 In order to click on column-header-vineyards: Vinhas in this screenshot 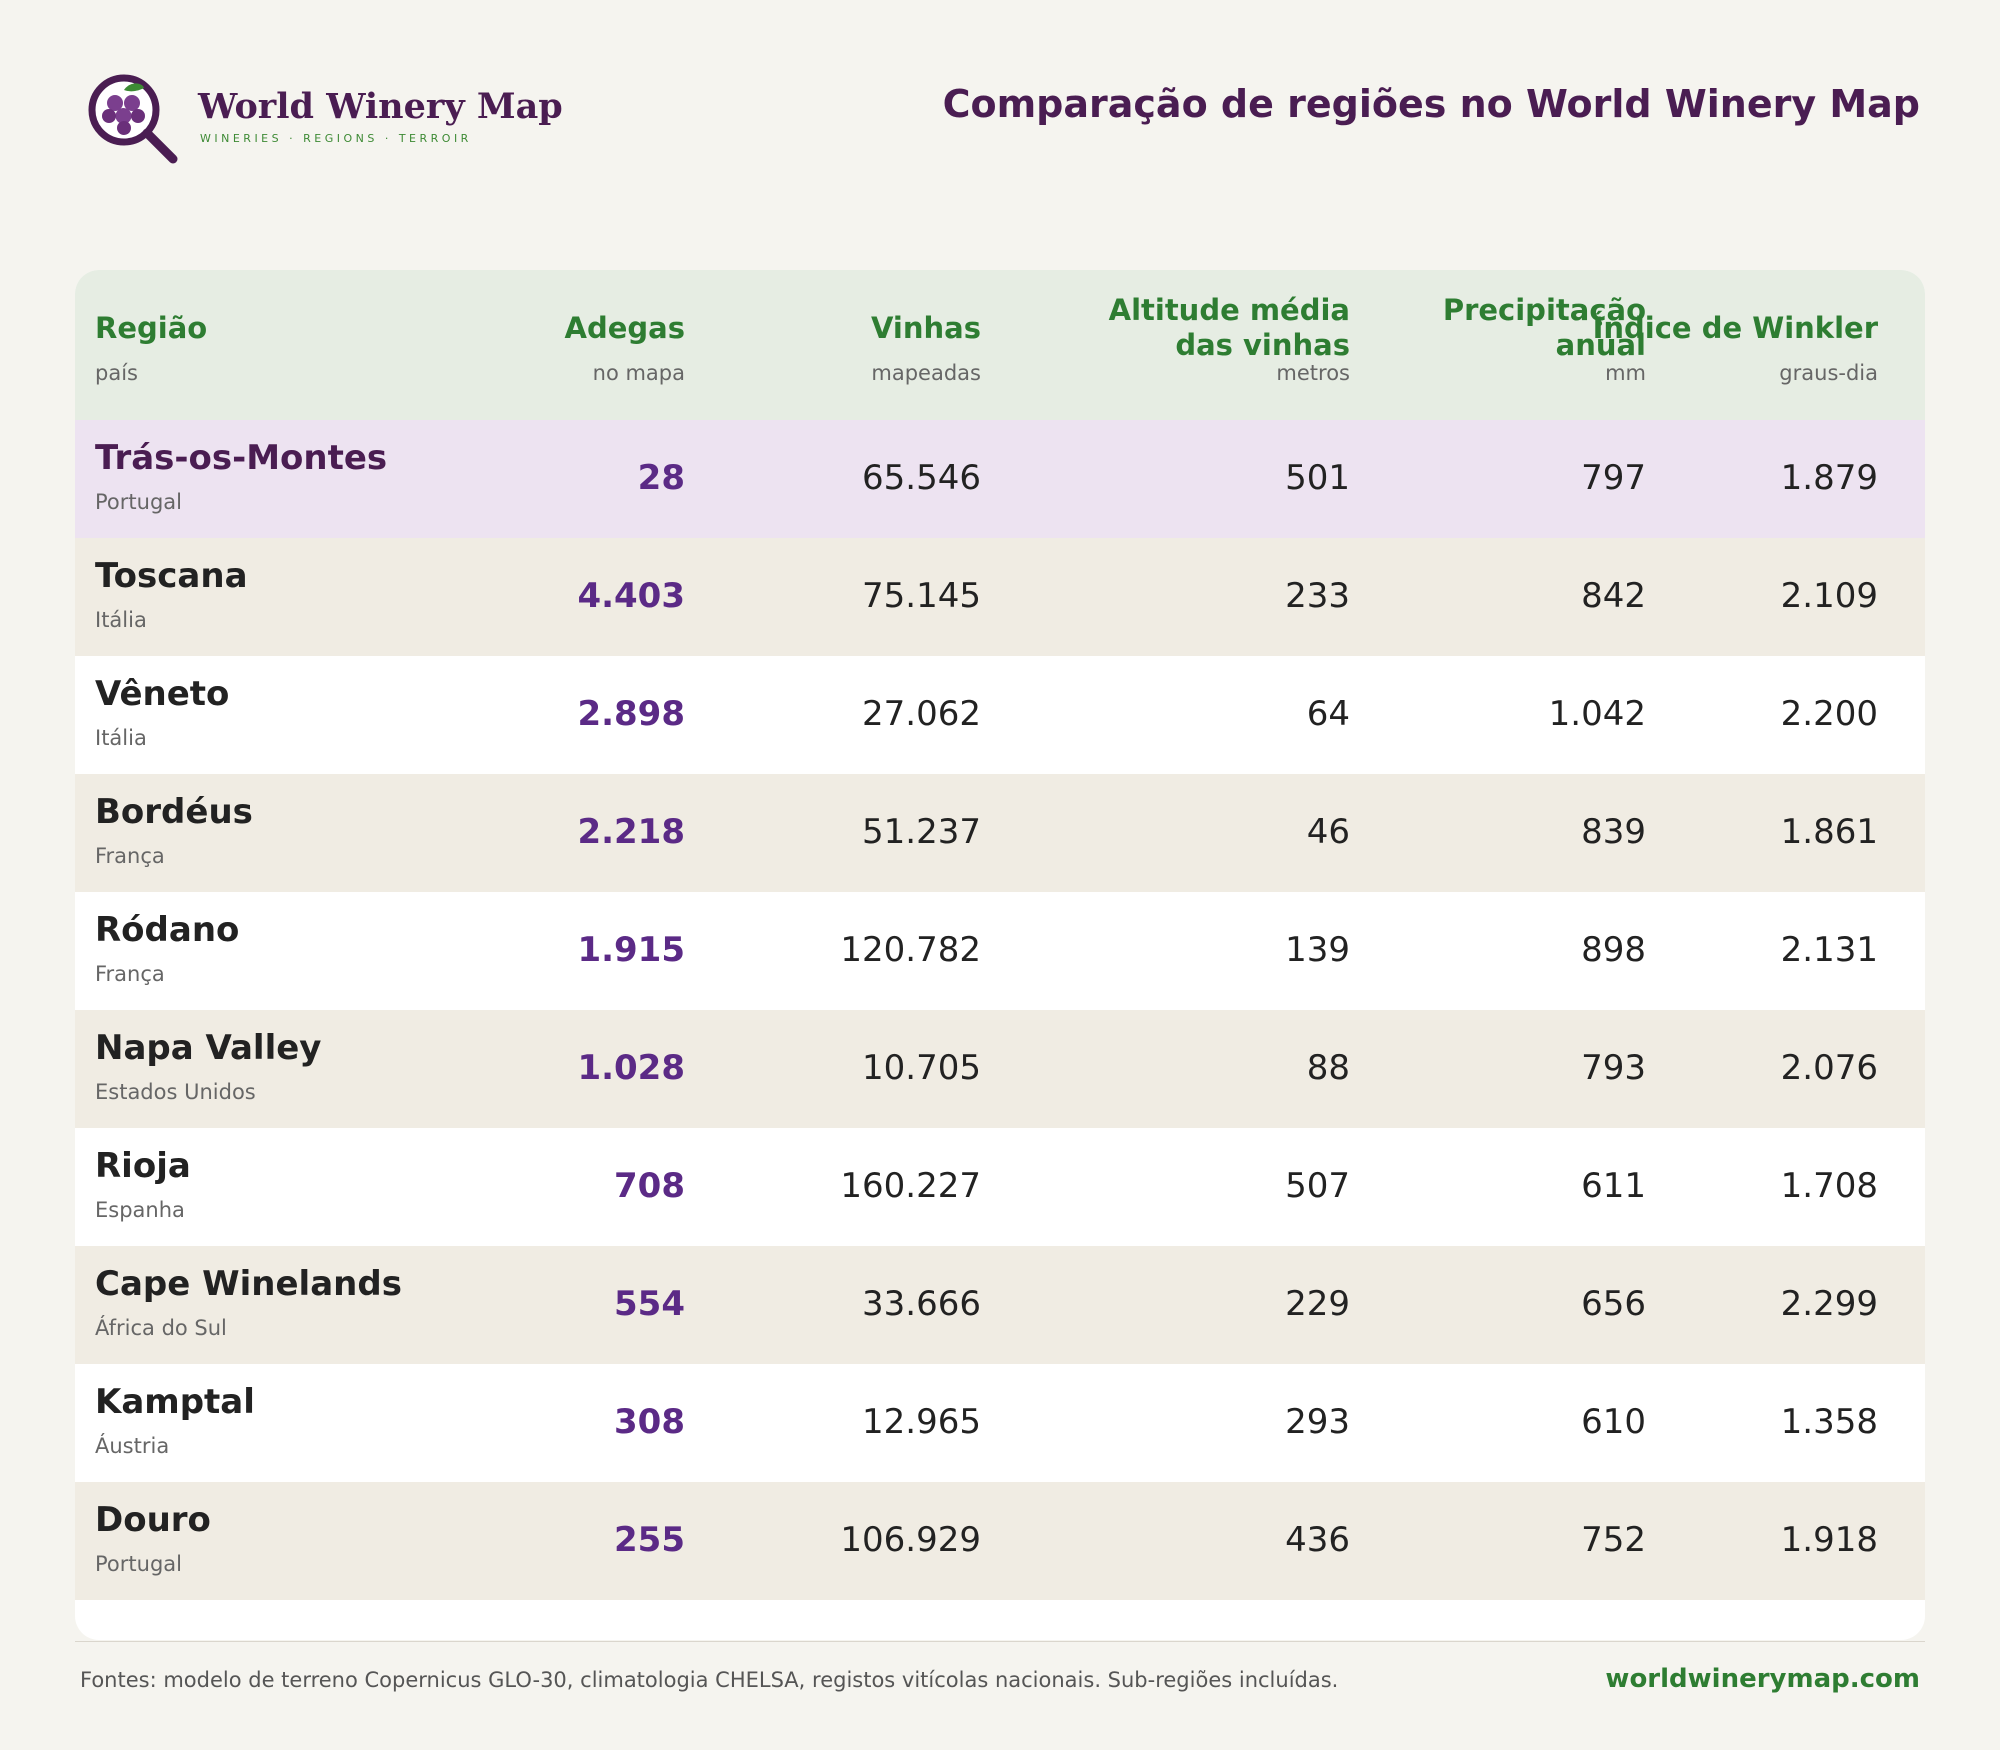, I will do `click(926, 328)`.